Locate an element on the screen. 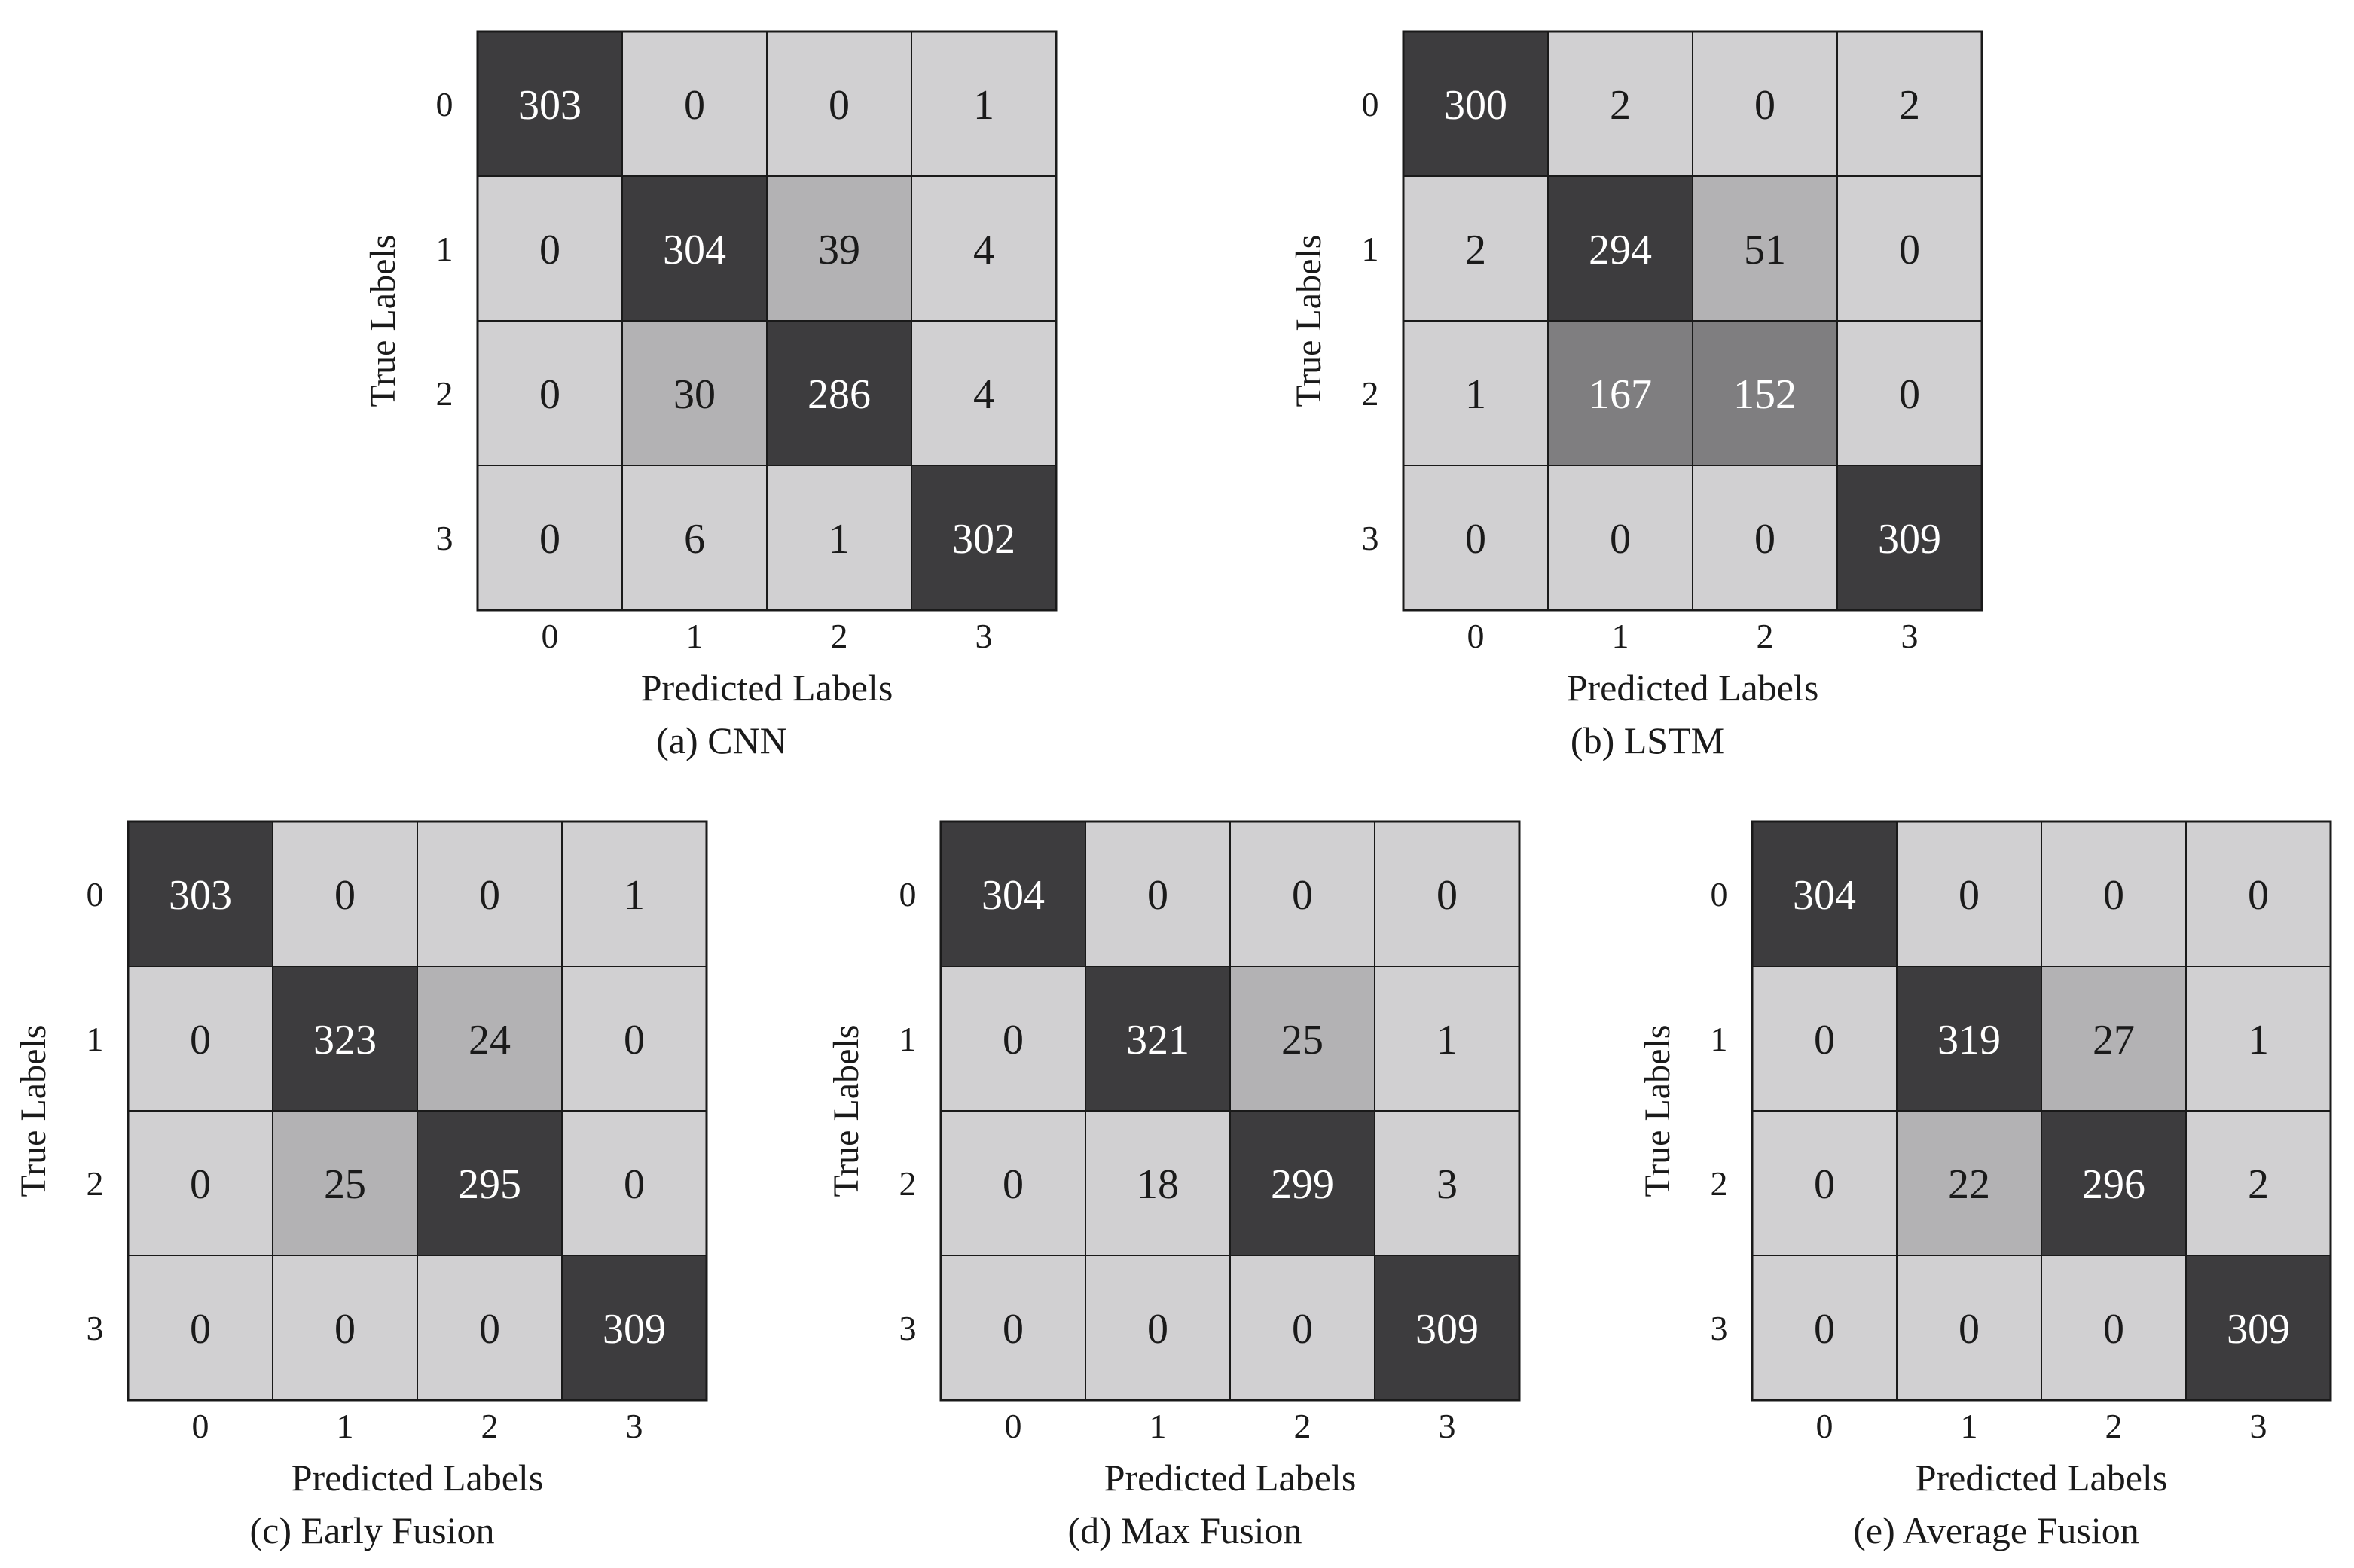 This screenshot has width=2354, height=1568. cell-value-1-3: 0 is located at coordinates (634, 1040).